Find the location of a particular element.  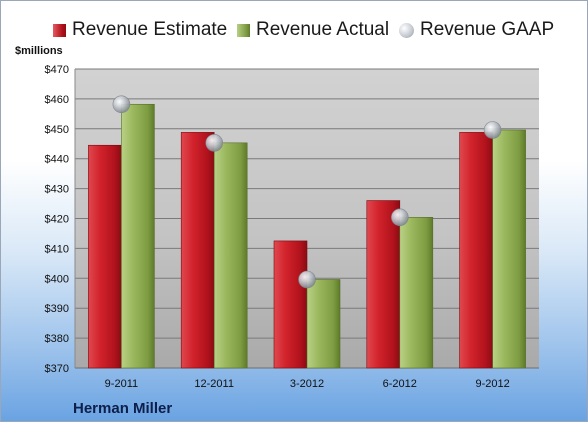

y-tick-label: $430 is located at coordinates (57, 190).